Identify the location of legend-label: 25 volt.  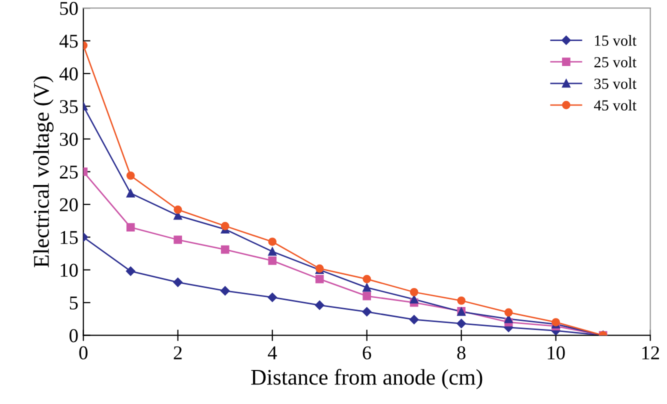
(615, 62).